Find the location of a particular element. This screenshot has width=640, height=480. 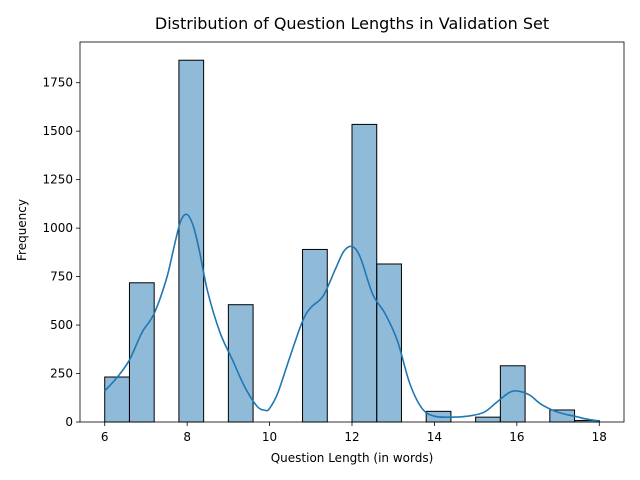

y-tick-label: 1000 is located at coordinates (57, 228).